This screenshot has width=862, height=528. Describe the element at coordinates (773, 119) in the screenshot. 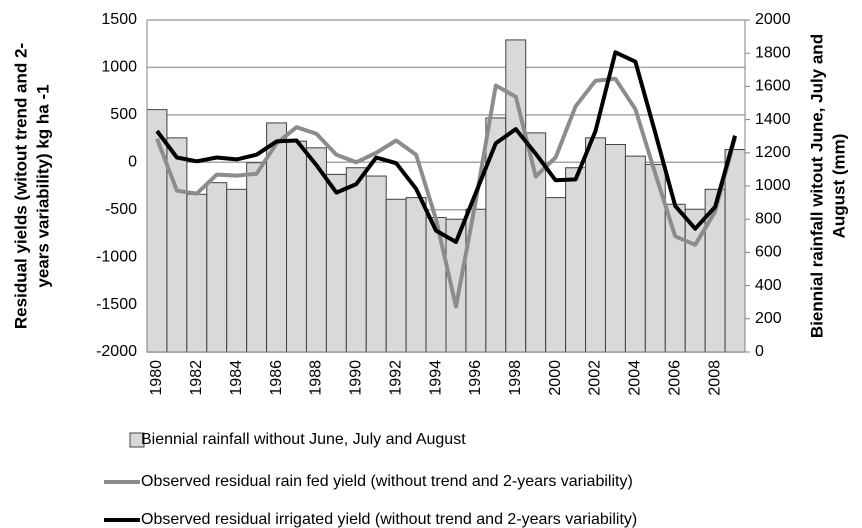

I see `y2-tick-label: 1400` at that location.